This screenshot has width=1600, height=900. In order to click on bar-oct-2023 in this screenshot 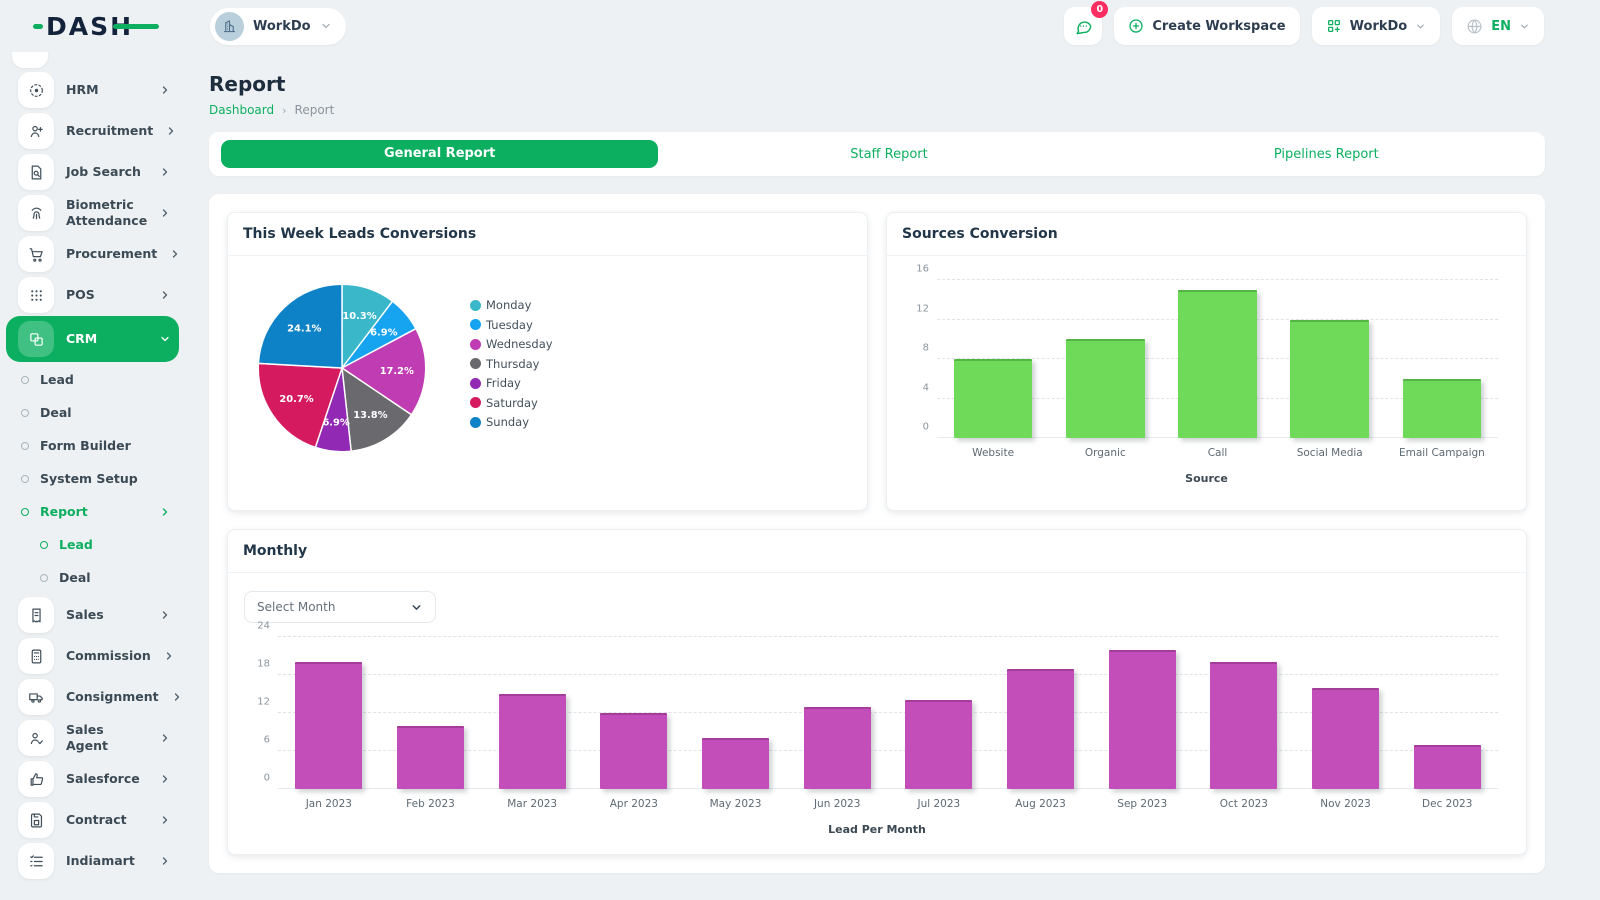, I will do `click(1244, 725)`.